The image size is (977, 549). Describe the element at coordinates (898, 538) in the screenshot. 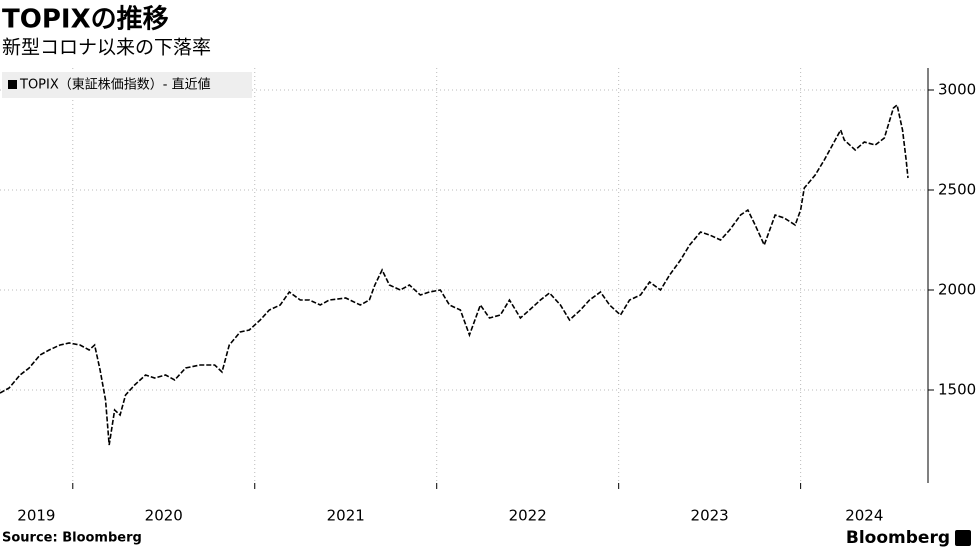

I see `brand: Bloomberg` at that location.